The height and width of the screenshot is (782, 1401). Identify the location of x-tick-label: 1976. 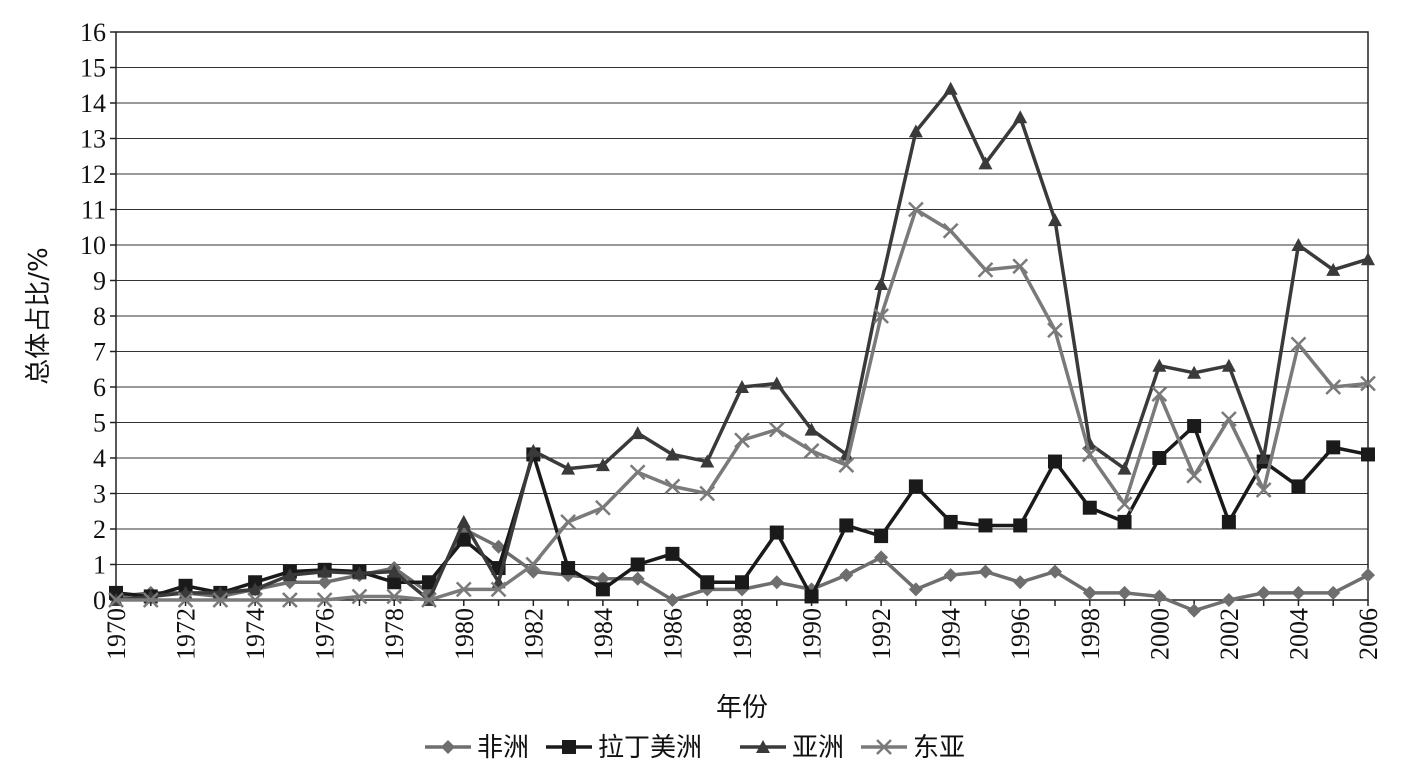
(325, 634).